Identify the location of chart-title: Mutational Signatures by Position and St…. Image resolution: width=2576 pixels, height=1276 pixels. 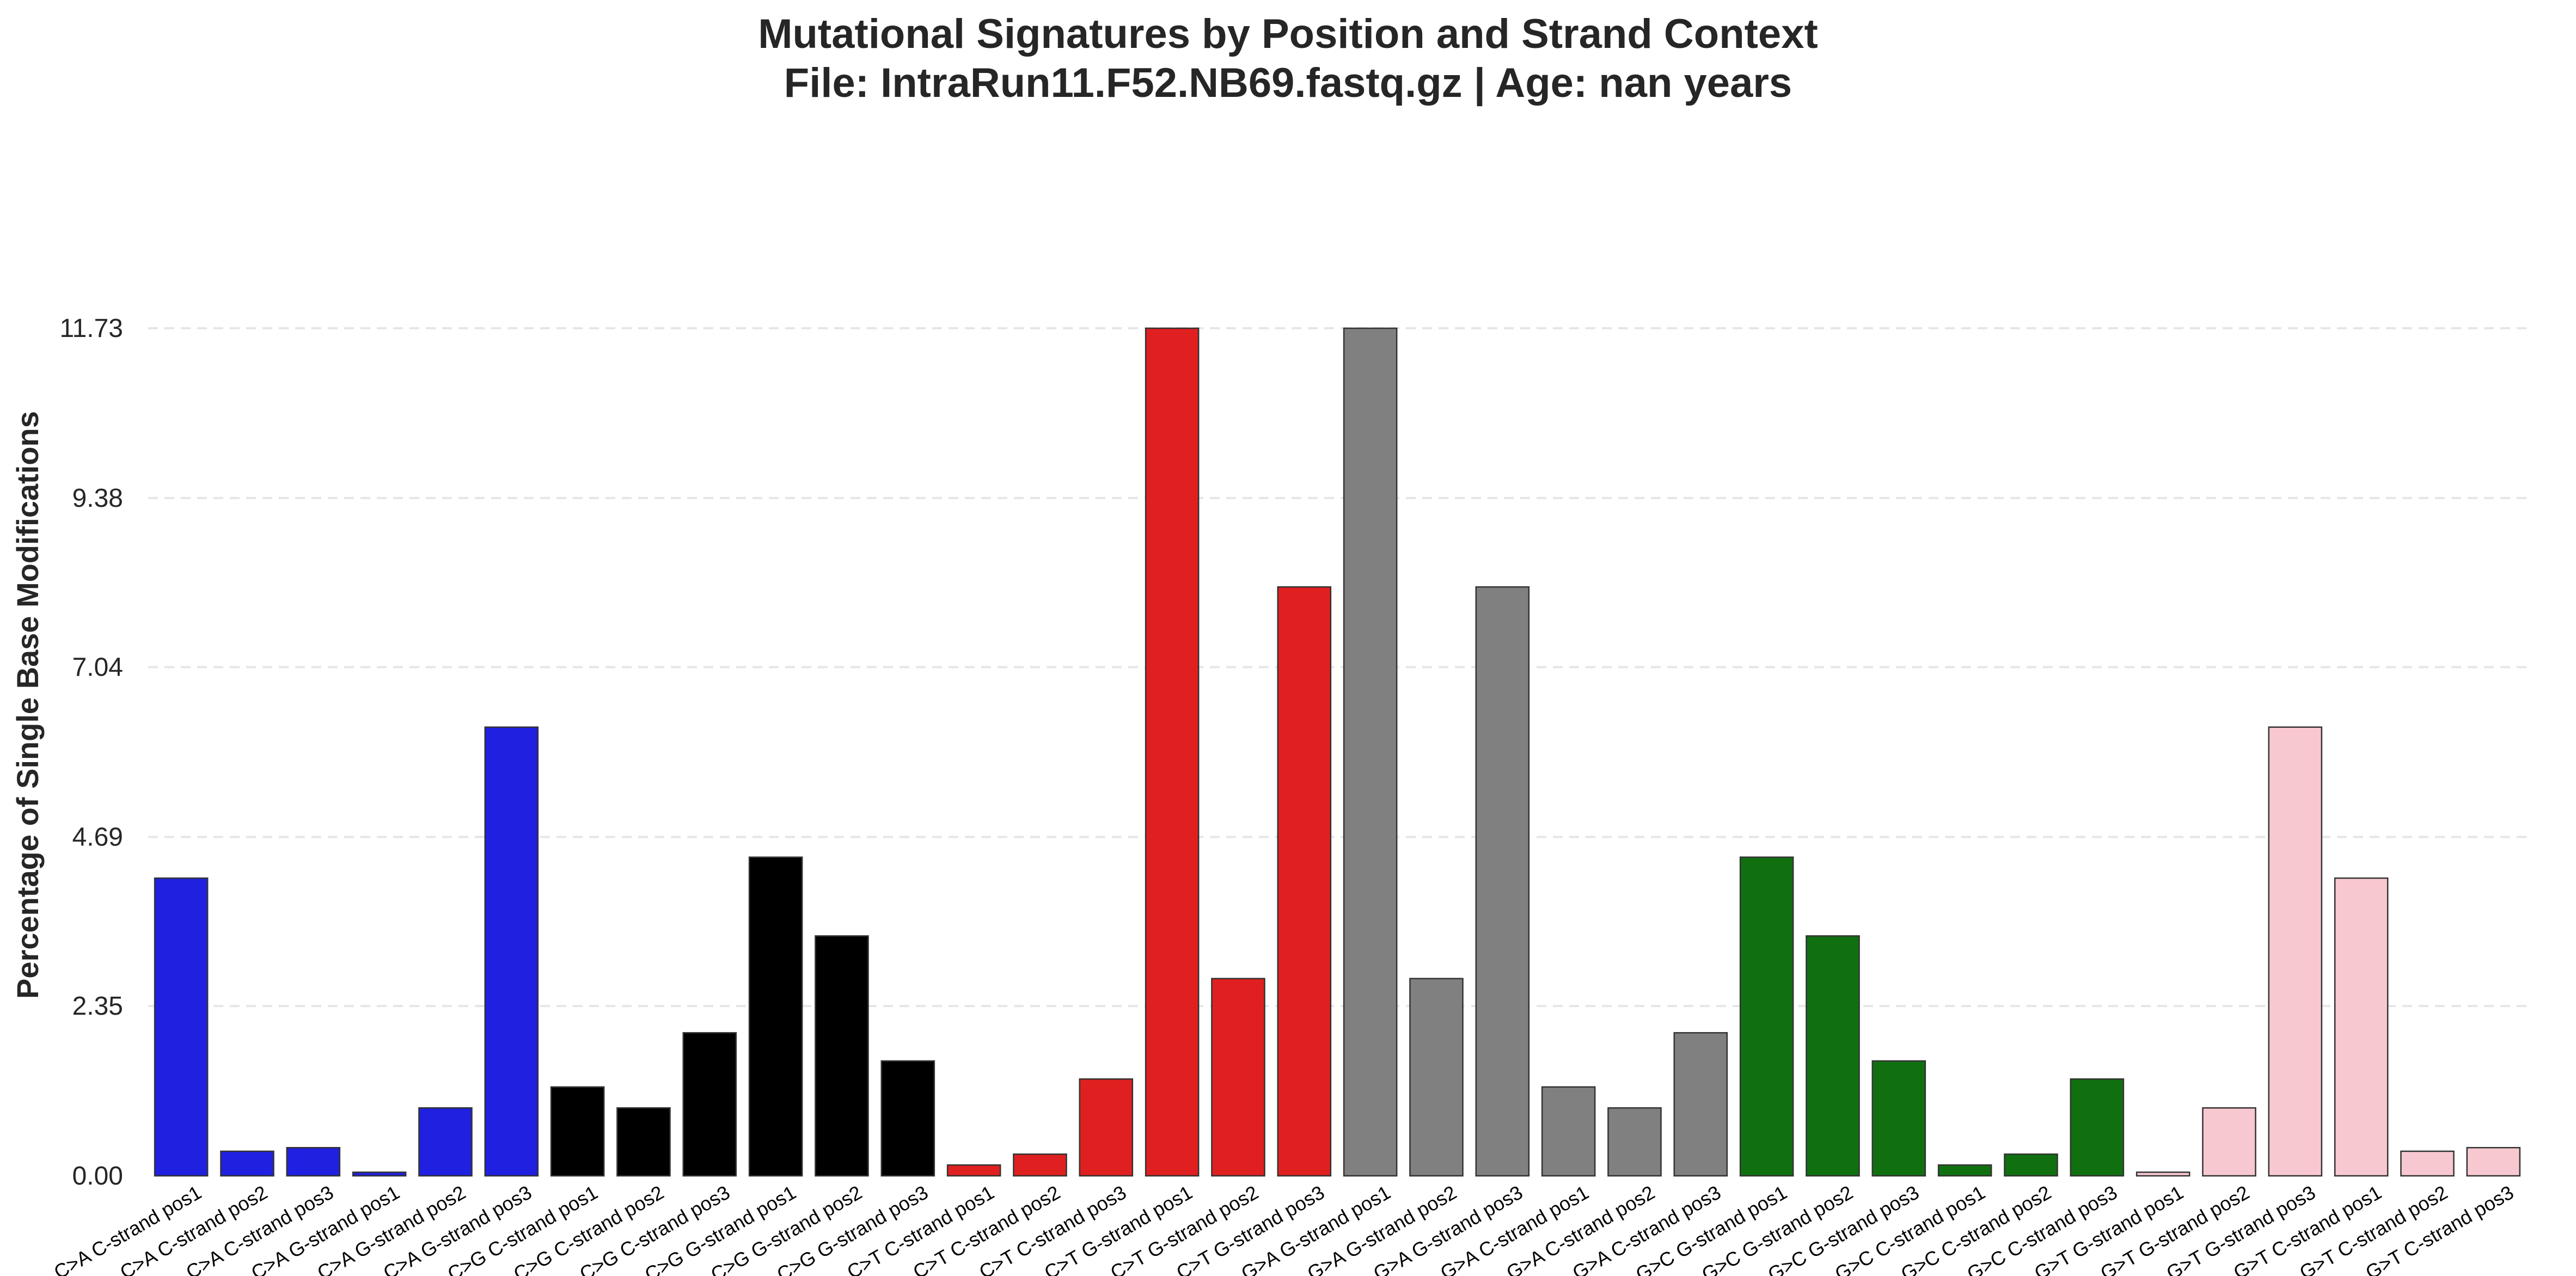
(1288, 59).